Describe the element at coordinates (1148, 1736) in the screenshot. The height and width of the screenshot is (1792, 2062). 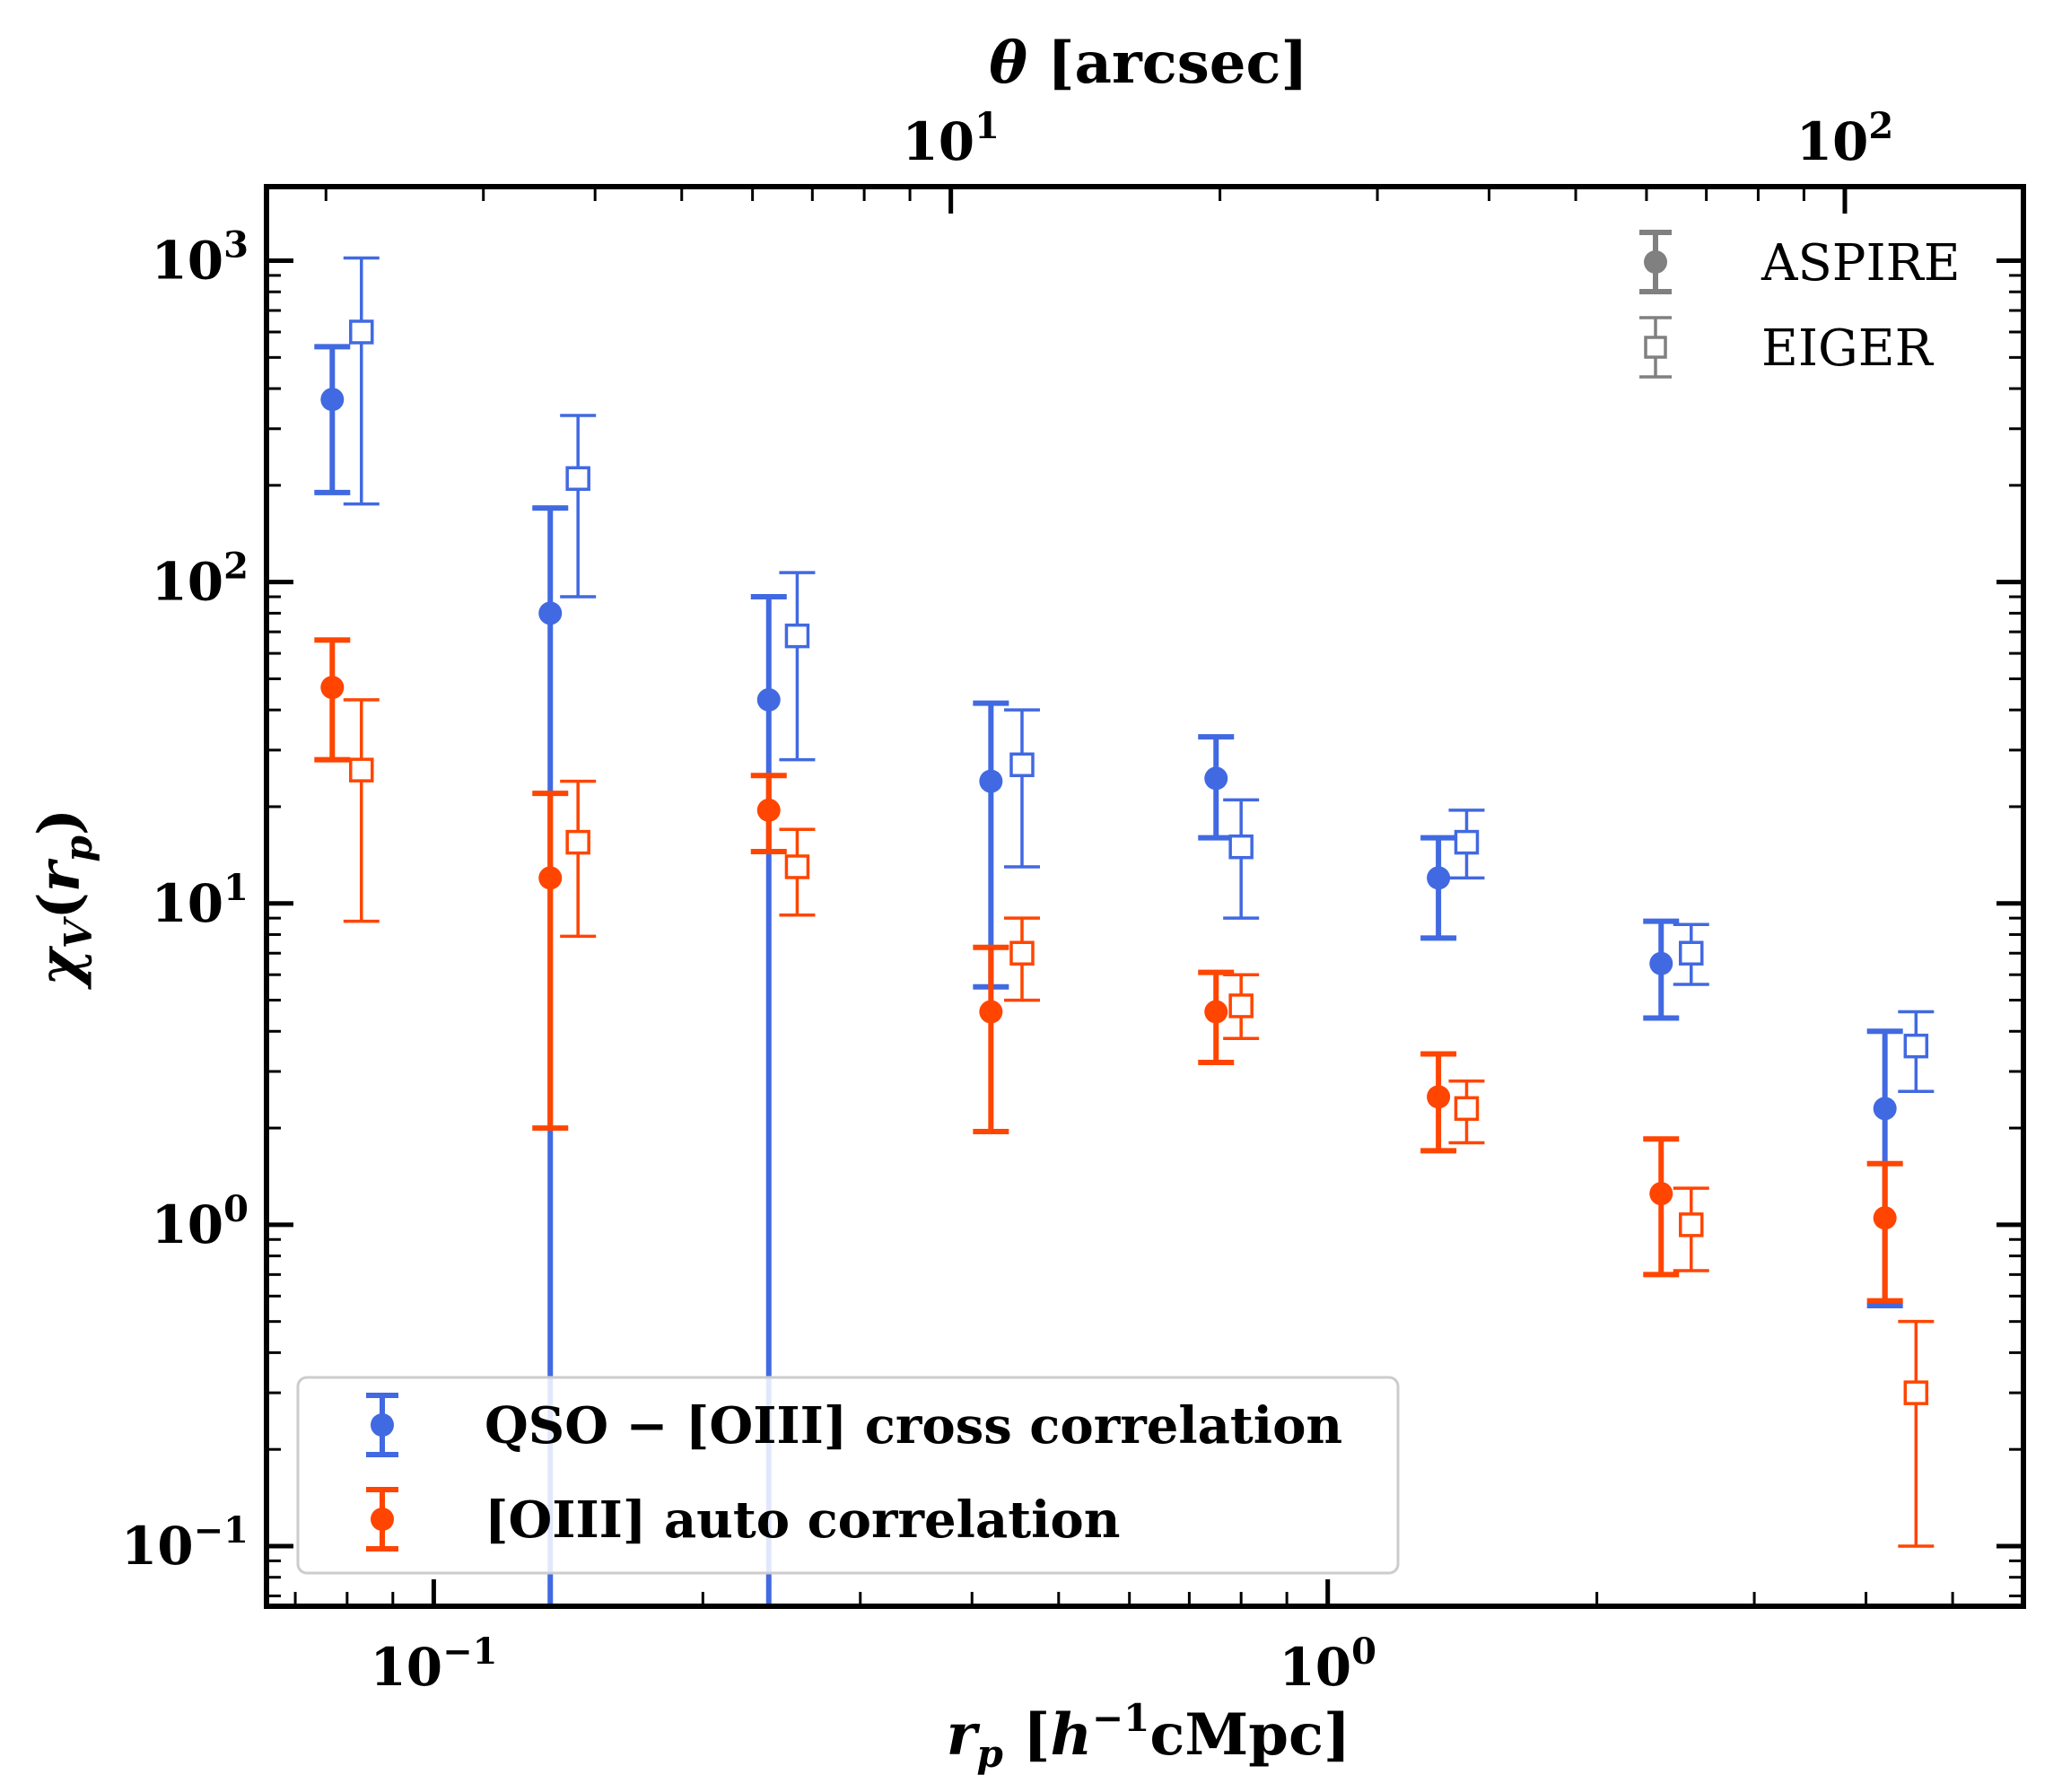
I see `x-axis-label: rp [h−1cMpc]` at that location.